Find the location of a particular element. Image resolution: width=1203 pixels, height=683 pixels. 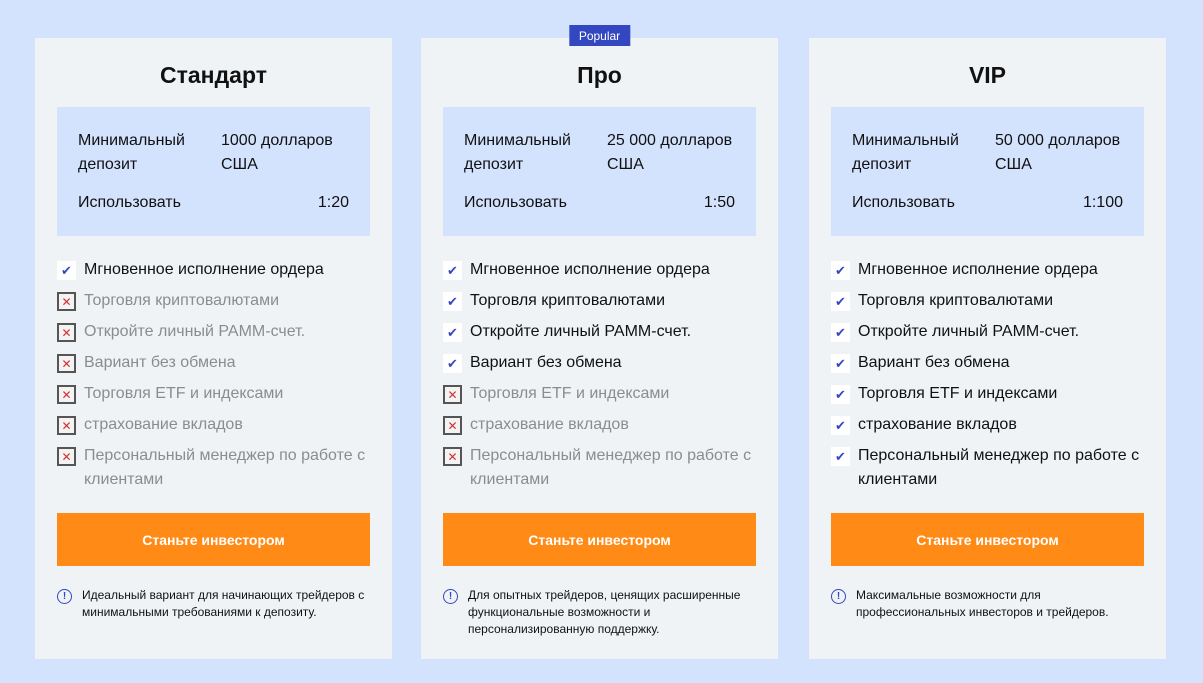

deposit-value: 1000 долларов США is located at coordinates (277, 152).